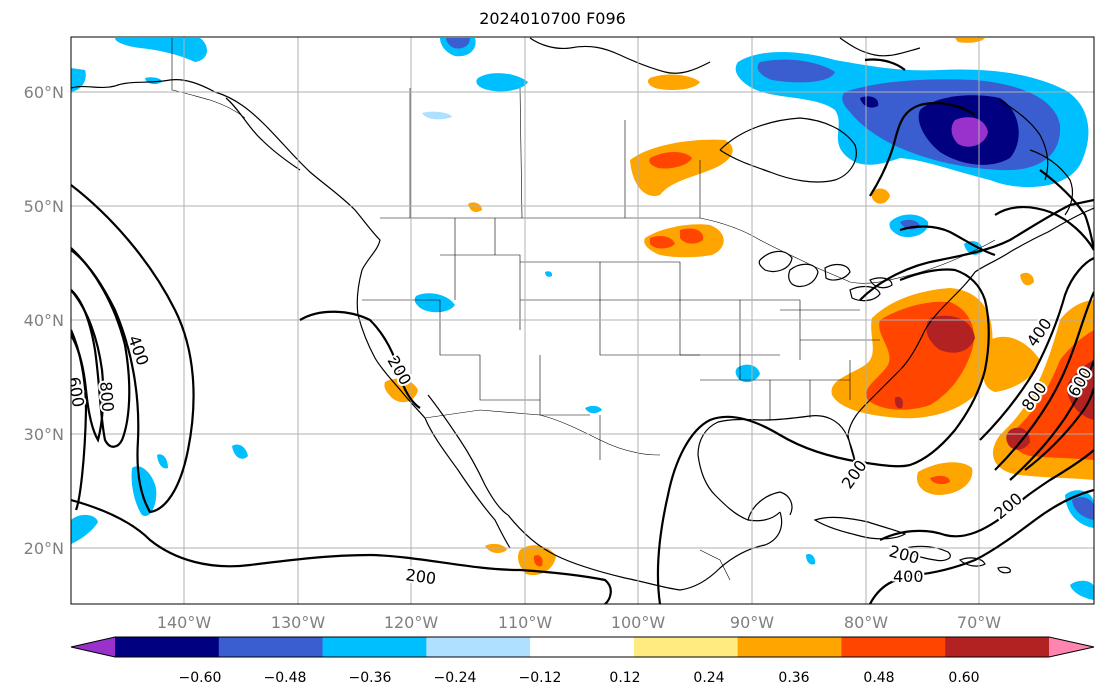  I want to click on colorbar-tick-label: −0.24, so click(455, 678).